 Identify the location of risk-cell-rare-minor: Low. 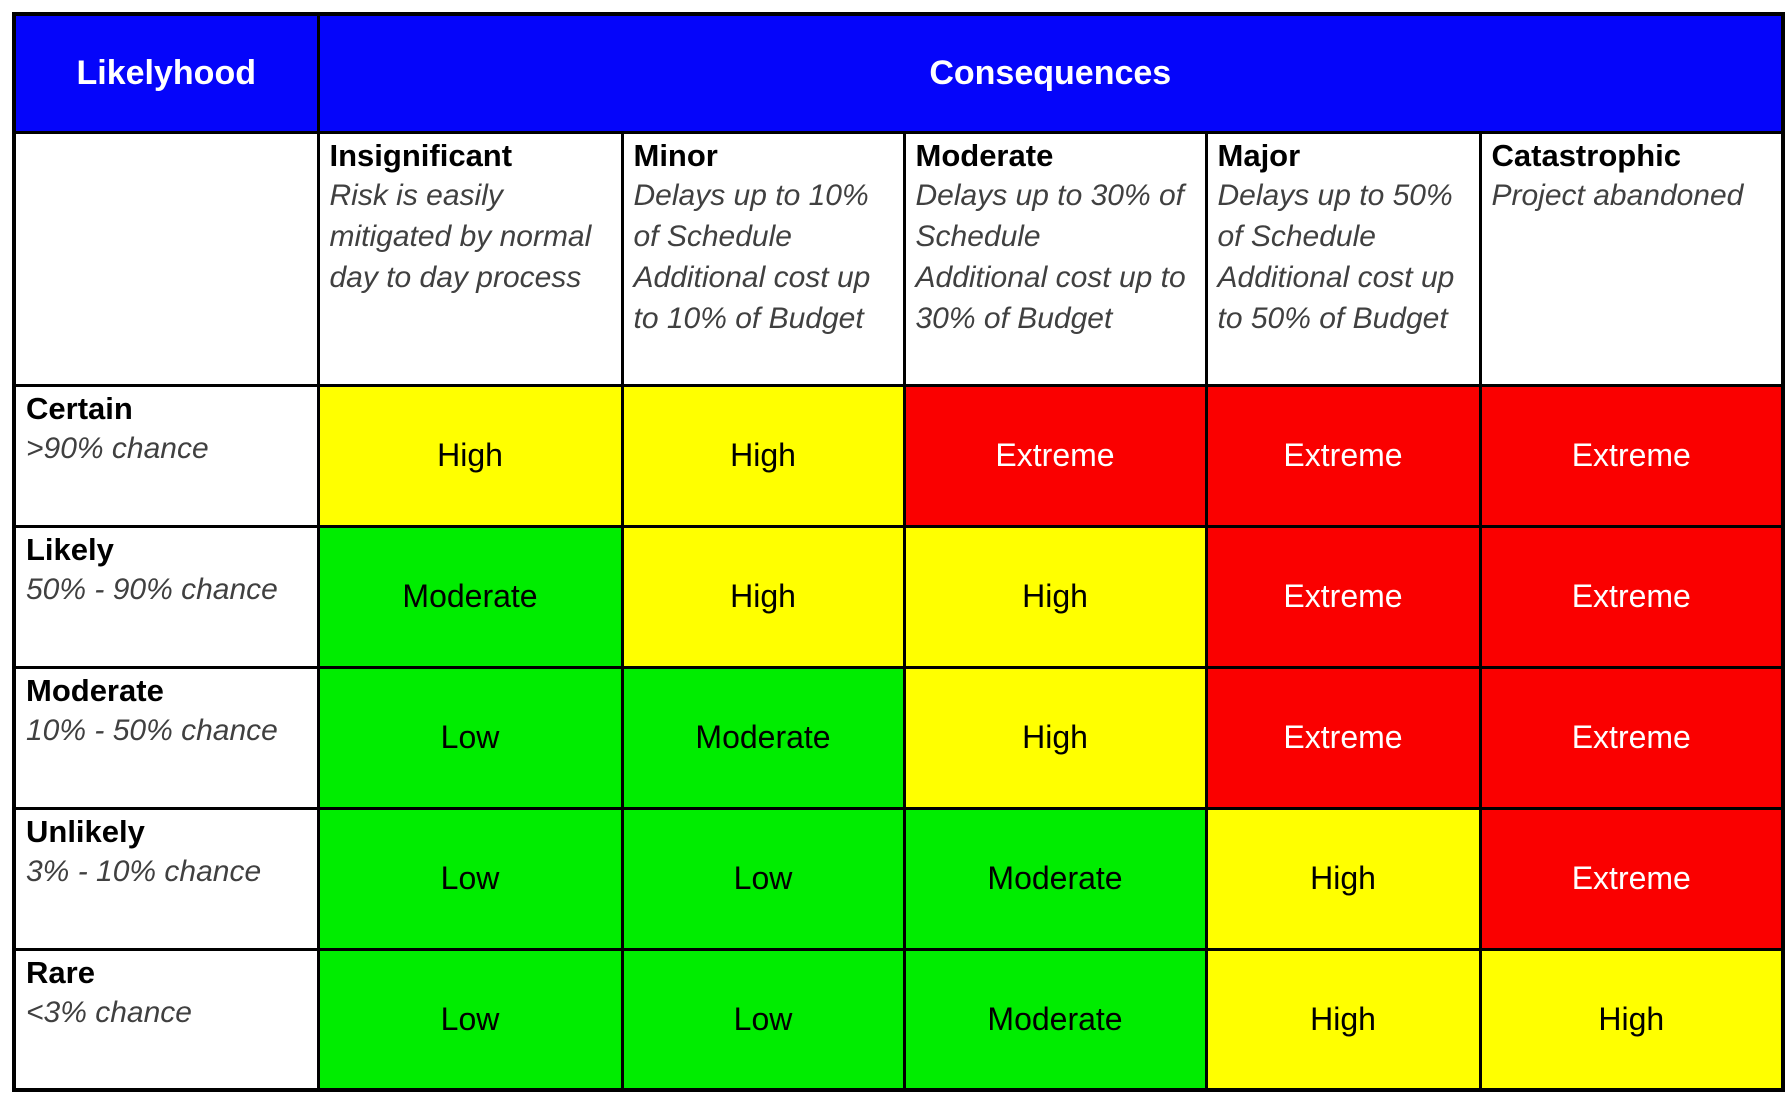
(763, 1019).